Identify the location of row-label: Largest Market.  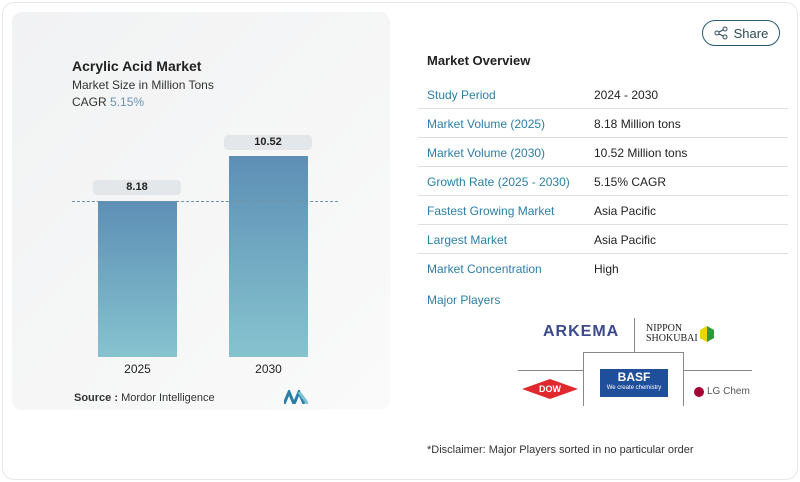
(467, 240).